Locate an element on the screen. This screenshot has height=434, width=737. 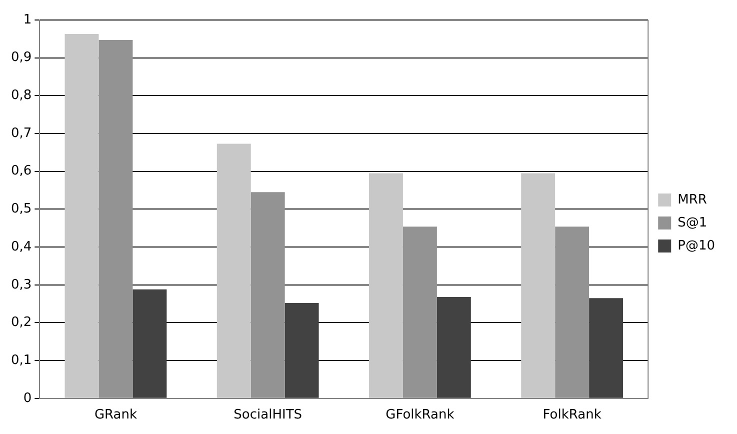
y-tick-label: 0,7 is located at coordinates (21, 133).